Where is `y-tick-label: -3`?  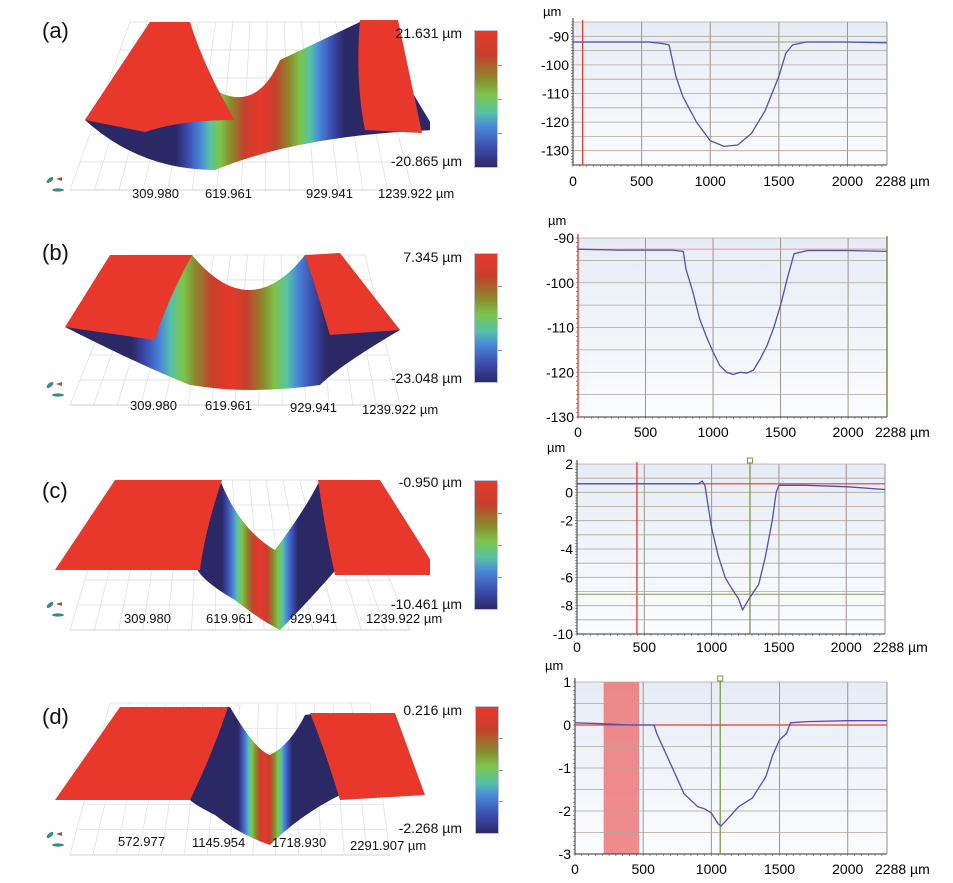
y-tick-label: -3 is located at coordinates (565, 854).